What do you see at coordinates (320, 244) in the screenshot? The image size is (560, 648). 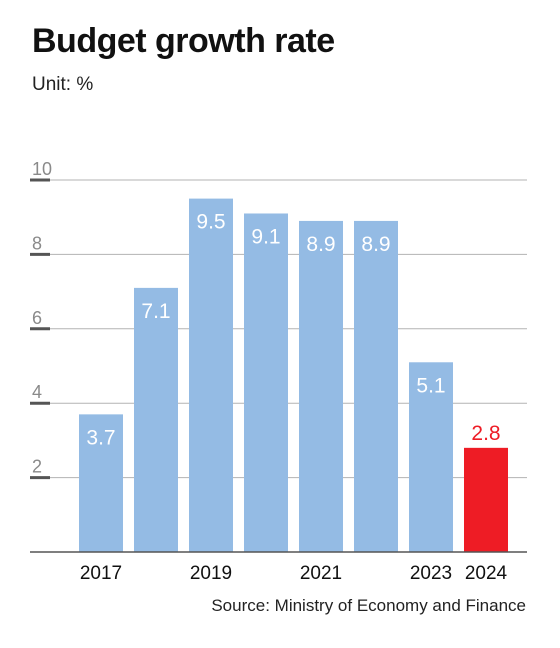 I see `value-label-2021: 8.9` at bounding box center [320, 244].